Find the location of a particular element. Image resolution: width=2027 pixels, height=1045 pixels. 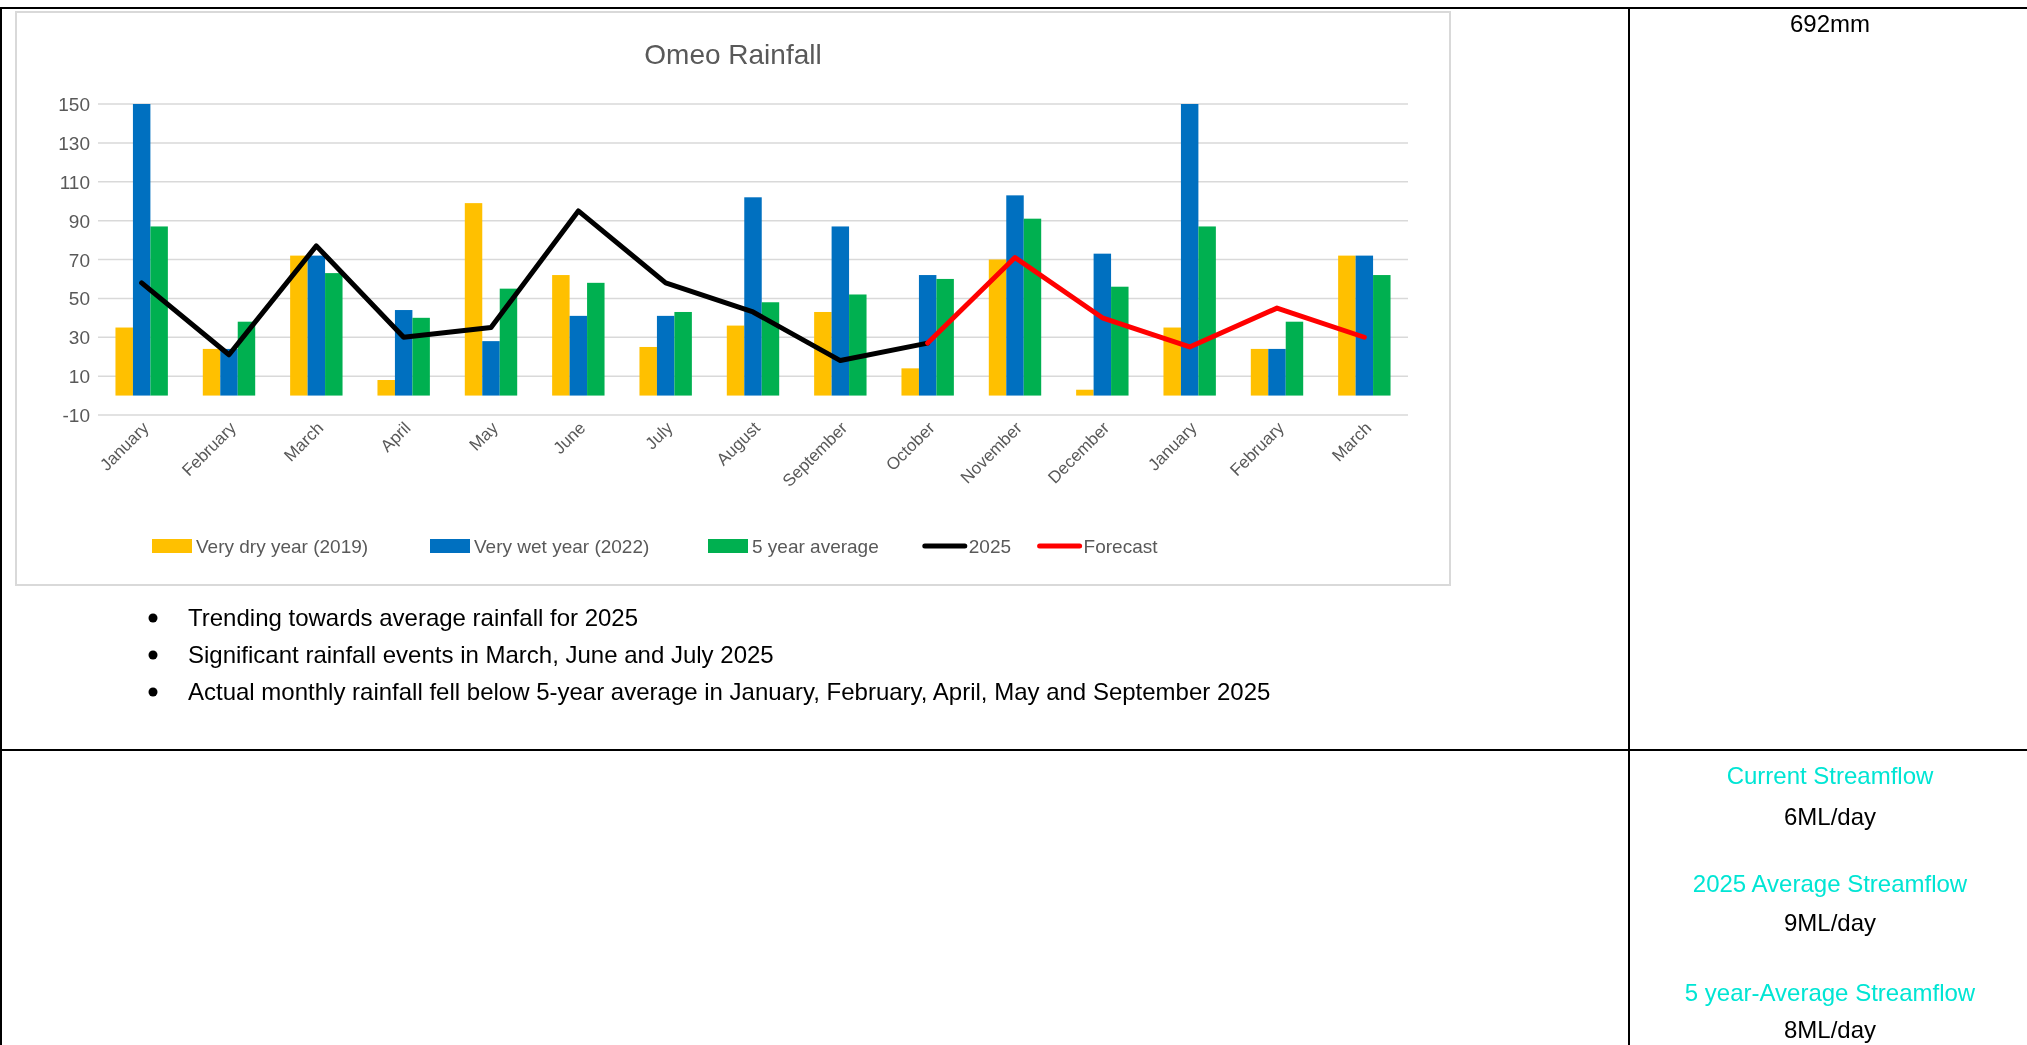

text: 6ML/day is located at coordinates (1830, 816).